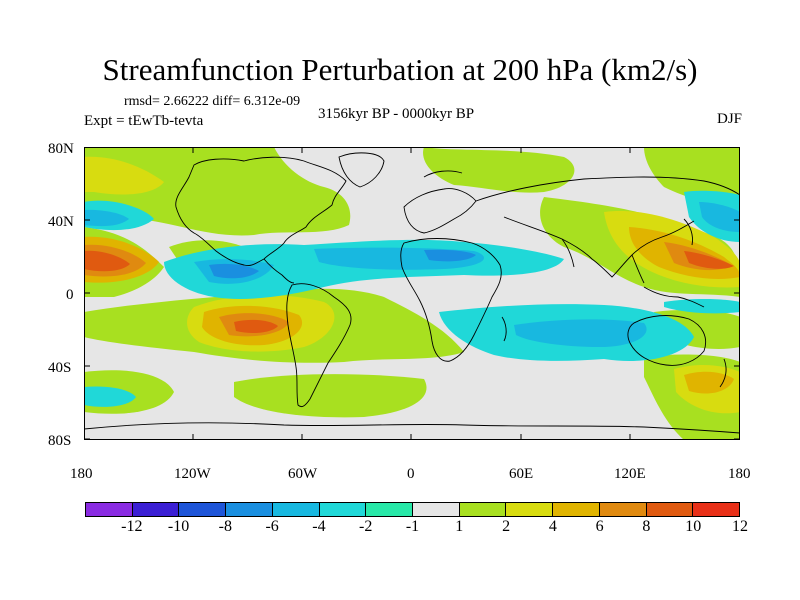  Describe the element at coordinates (646, 526) in the screenshot. I see `colorbar-tick-label: 8` at that location.